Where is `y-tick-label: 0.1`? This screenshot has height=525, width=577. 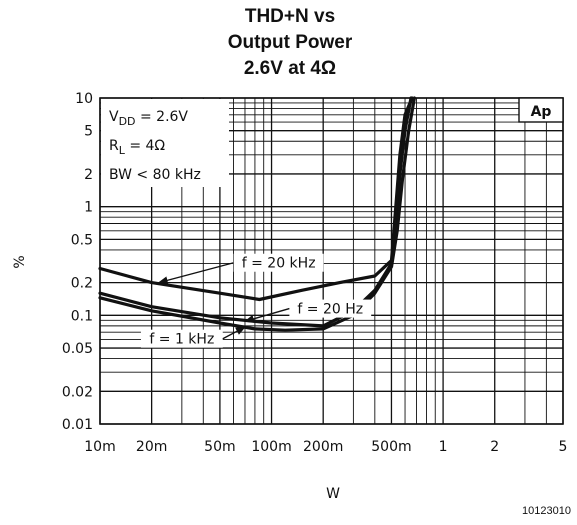
y-tick-label: 0.1 is located at coordinates (82, 316).